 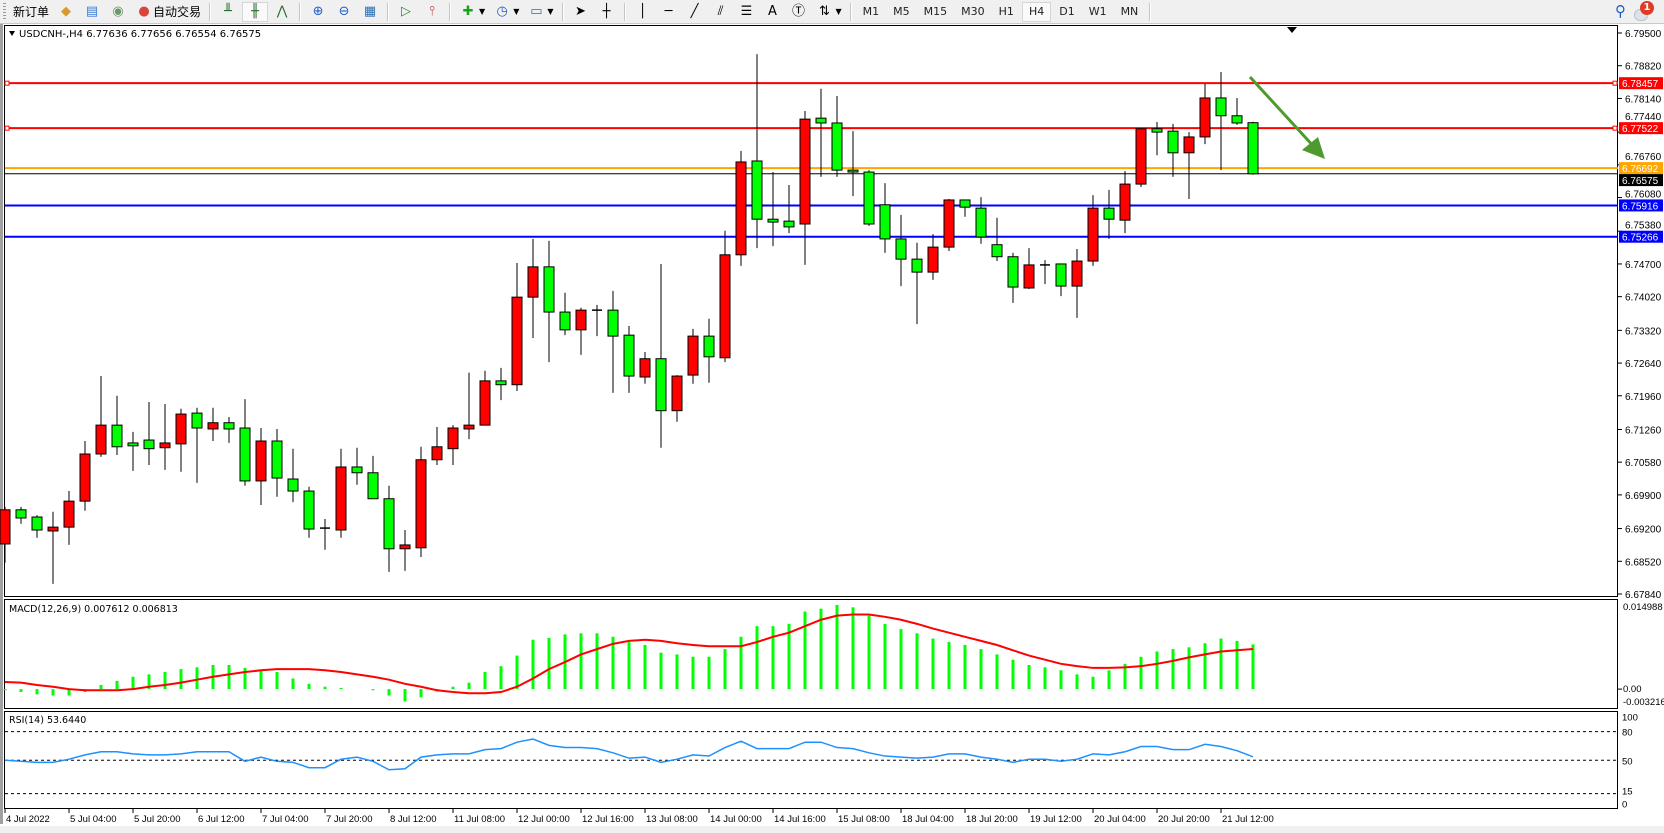 What do you see at coordinates (643, 12) in the screenshot?
I see `vertical-line-button: │` at bounding box center [643, 12].